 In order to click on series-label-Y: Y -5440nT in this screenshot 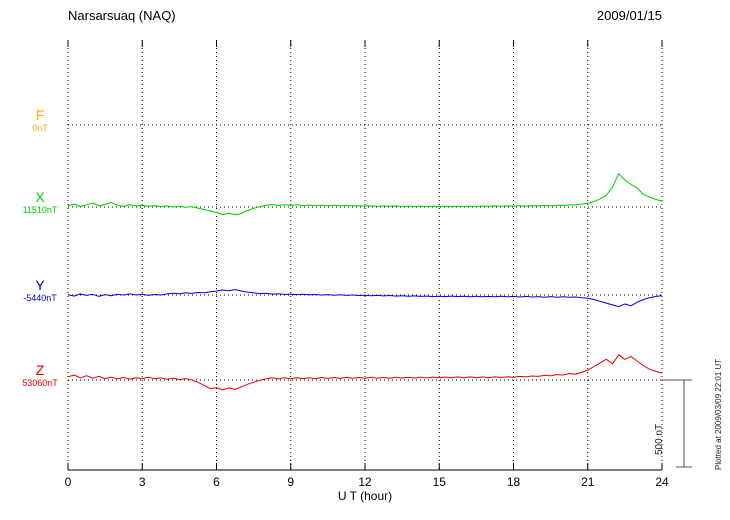, I will do `click(40, 291)`.